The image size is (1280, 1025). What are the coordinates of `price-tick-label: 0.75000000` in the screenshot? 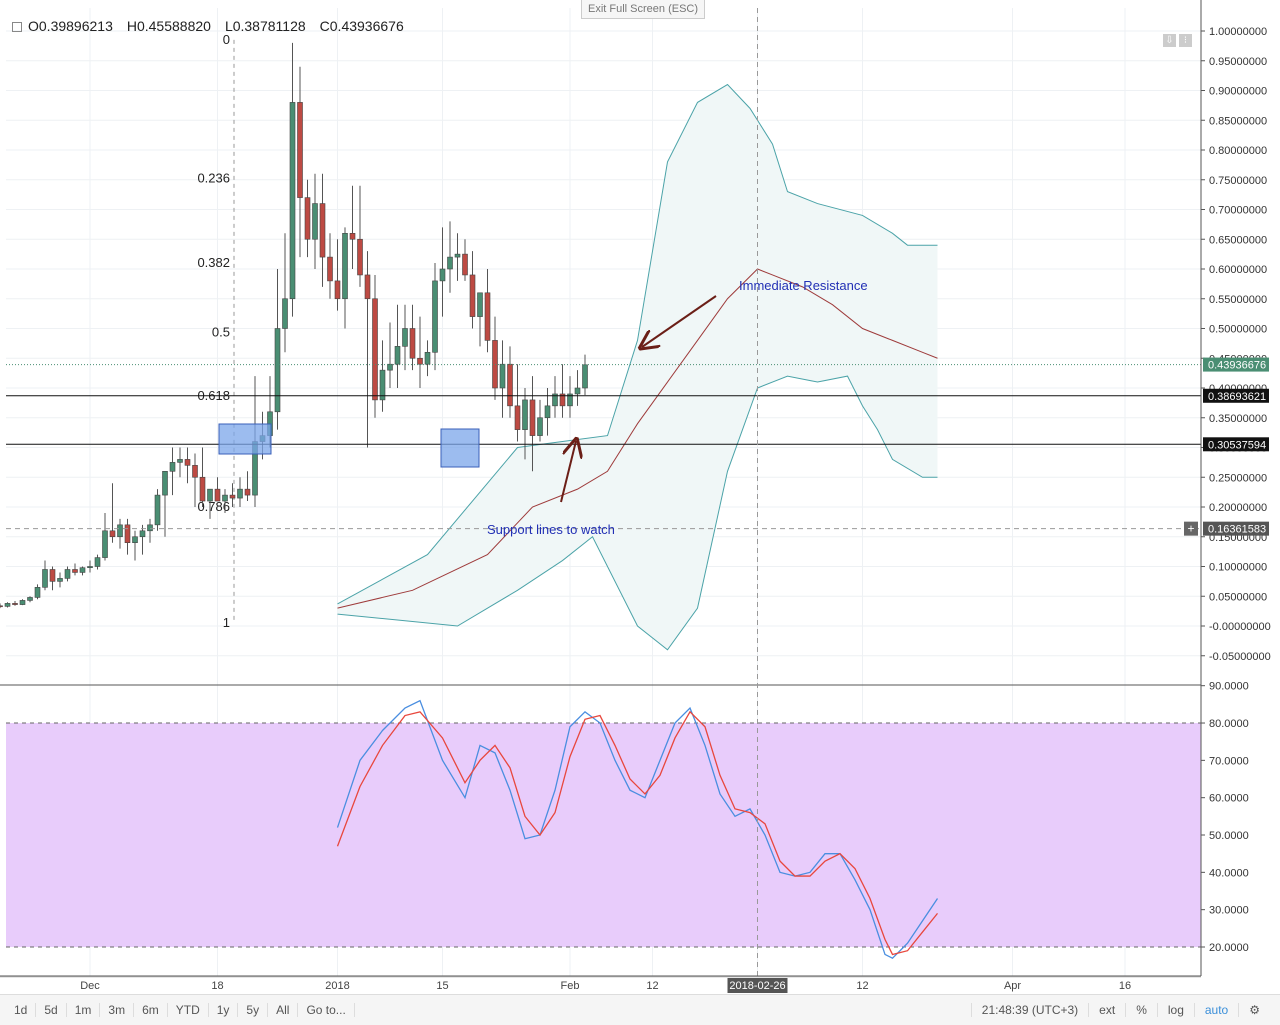 It's located at (1238, 181).